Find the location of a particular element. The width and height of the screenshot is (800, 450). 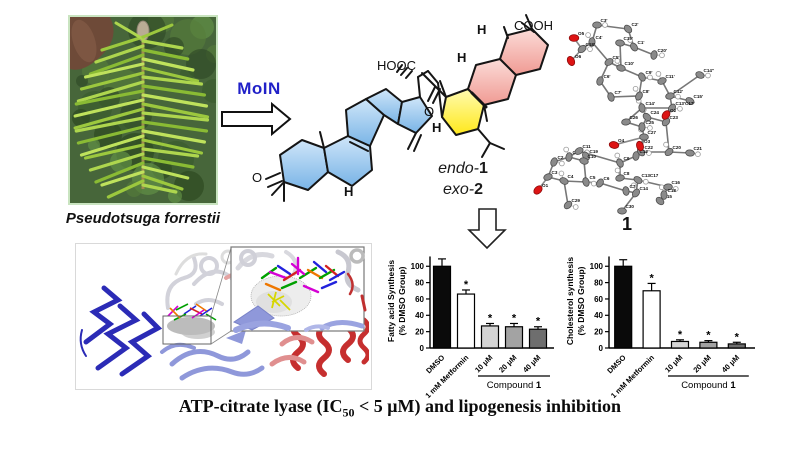

svg-text: C7 is located at coordinates (633, 186).